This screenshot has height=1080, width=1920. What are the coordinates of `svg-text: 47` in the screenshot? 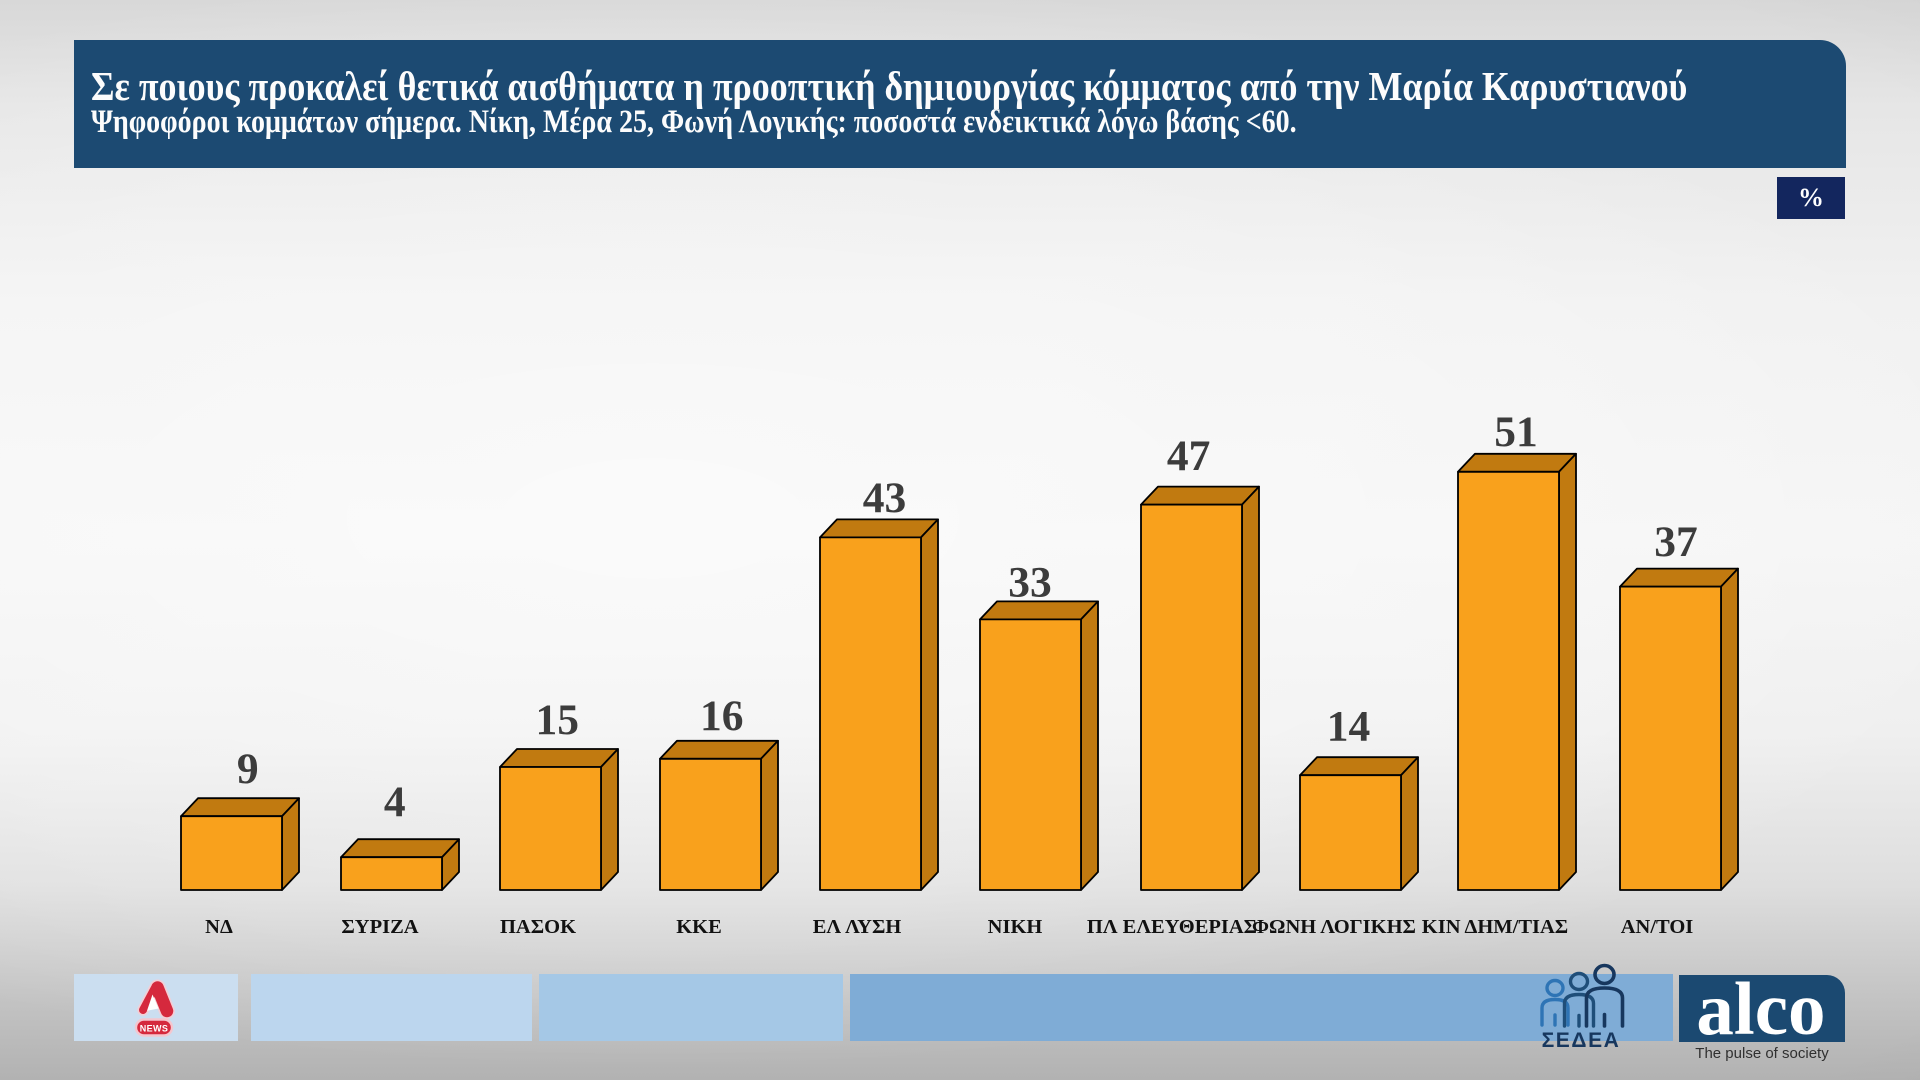 It's located at (1189, 456).